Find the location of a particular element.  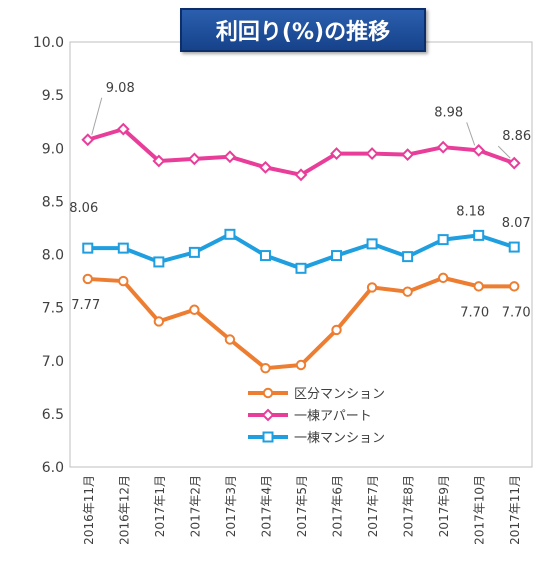

legend-label: 一棟アパート is located at coordinates (333, 416).